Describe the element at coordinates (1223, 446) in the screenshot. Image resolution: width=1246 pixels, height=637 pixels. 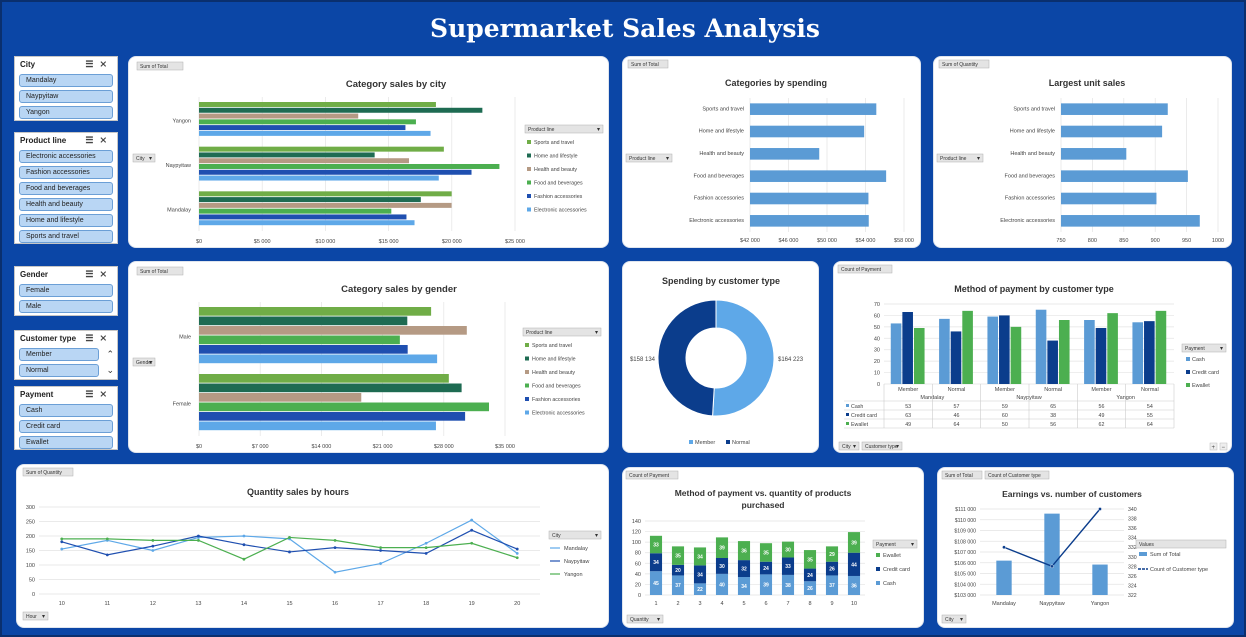
I see `collapse-button` at that location.